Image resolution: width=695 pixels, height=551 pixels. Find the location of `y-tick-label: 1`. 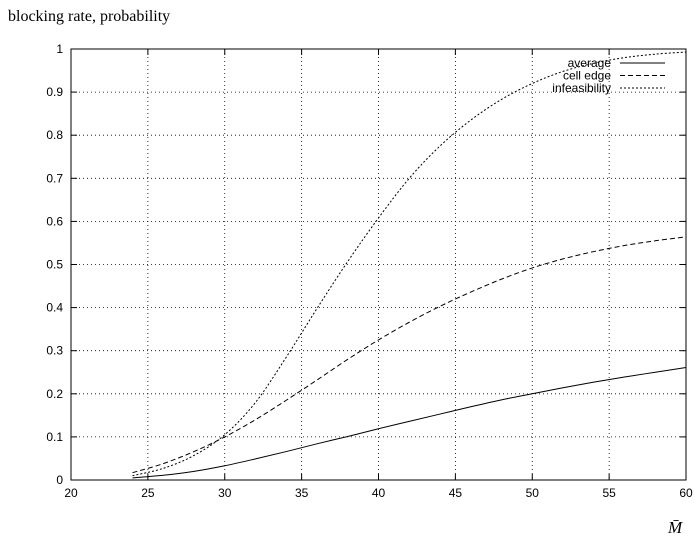

y-tick-label: 1 is located at coordinates (59, 49).